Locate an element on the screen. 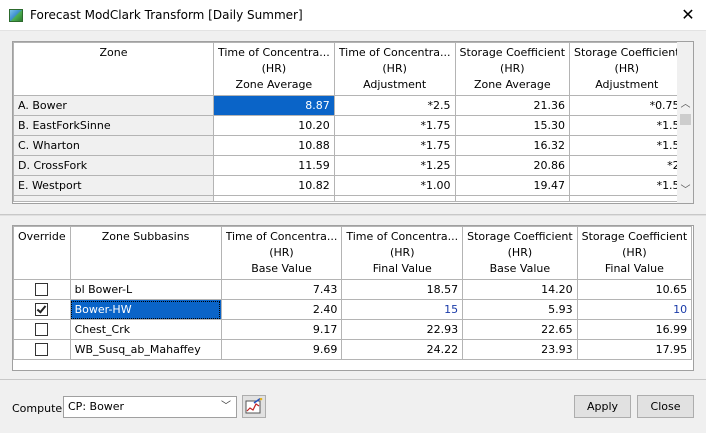  zone-table-row: C. Wharton 10.88 *1.75 16.32 *1.5 is located at coordinates (349, 145).